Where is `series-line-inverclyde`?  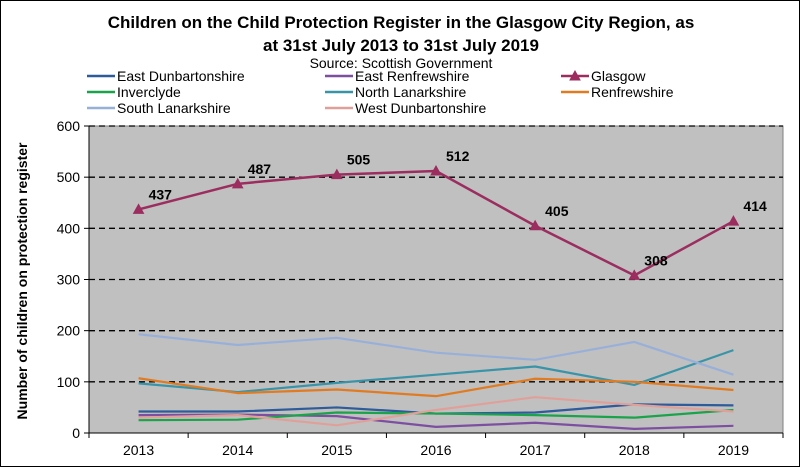 series-line-inverclyde is located at coordinates (436, 415).